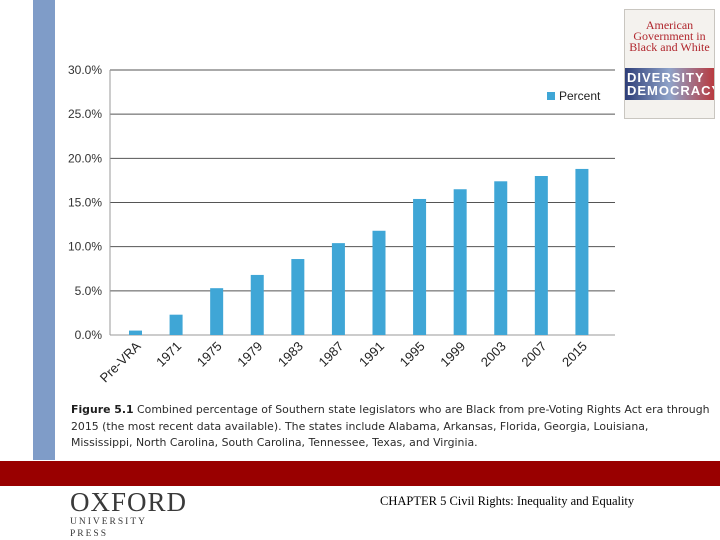  What do you see at coordinates (290, 354) in the screenshot?
I see `x-tick-label: 1983` at bounding box center [290, 354].